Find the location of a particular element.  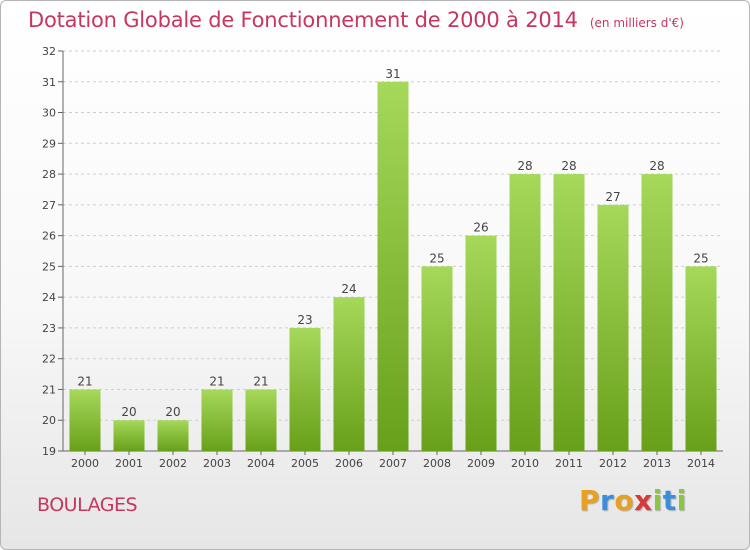

bar-2007 is located at coordinates (393, 266).